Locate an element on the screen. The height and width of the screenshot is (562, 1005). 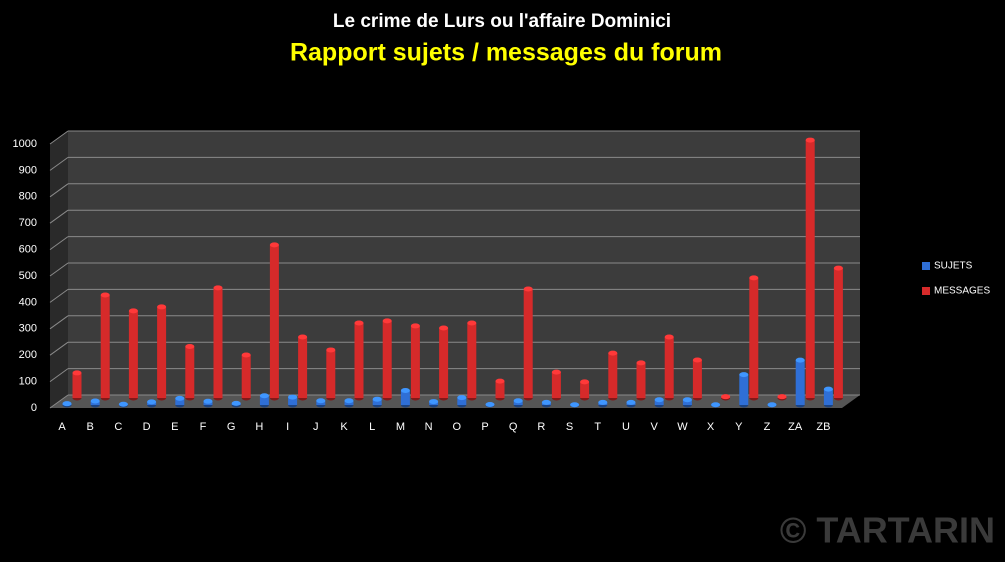
x-tick-label: D is located at coordinates (147, 427).